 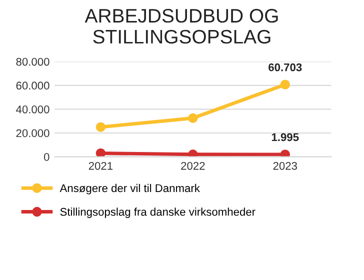 What do you see at coordinates (130, 189) in the screenshot?
I see `legend-label: Ansøgere der vil til Danmark` at bounding box center [130, 189].